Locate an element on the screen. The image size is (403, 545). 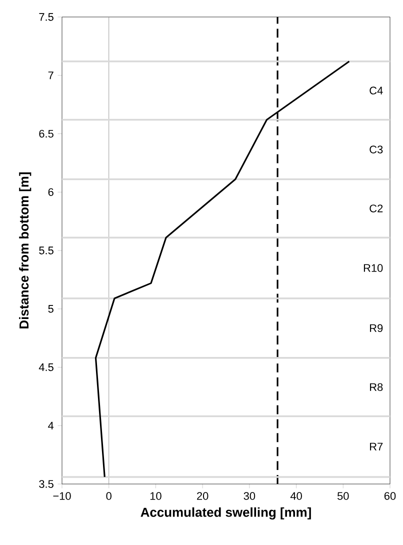
x-tick-label: −10 is located at coordinates (62, 496).